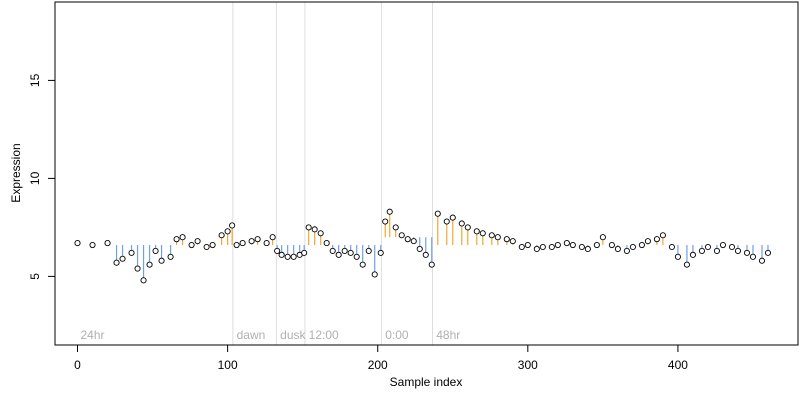 Image resolution: width=800 pixels, height=400 pixels. I want to click on segment-label: 48hr, so click(448, 335).